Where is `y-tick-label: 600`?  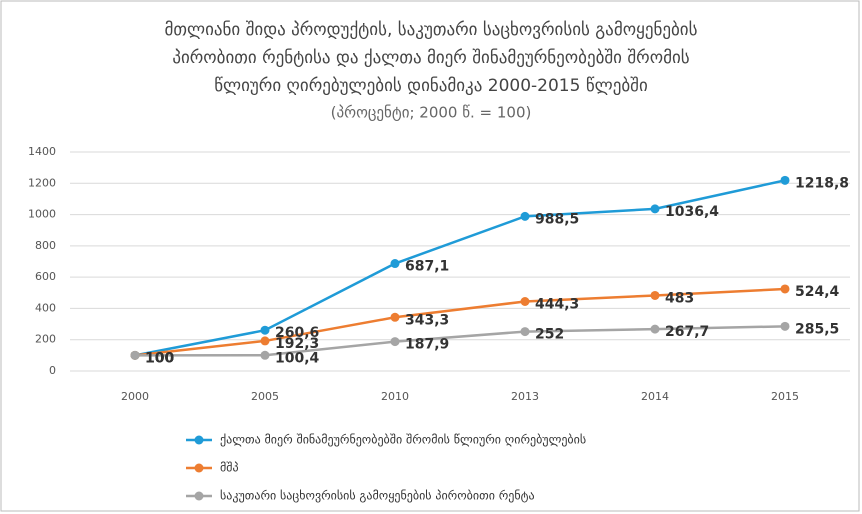
y-tick-label: 600 is located at coordinates (45, 276).